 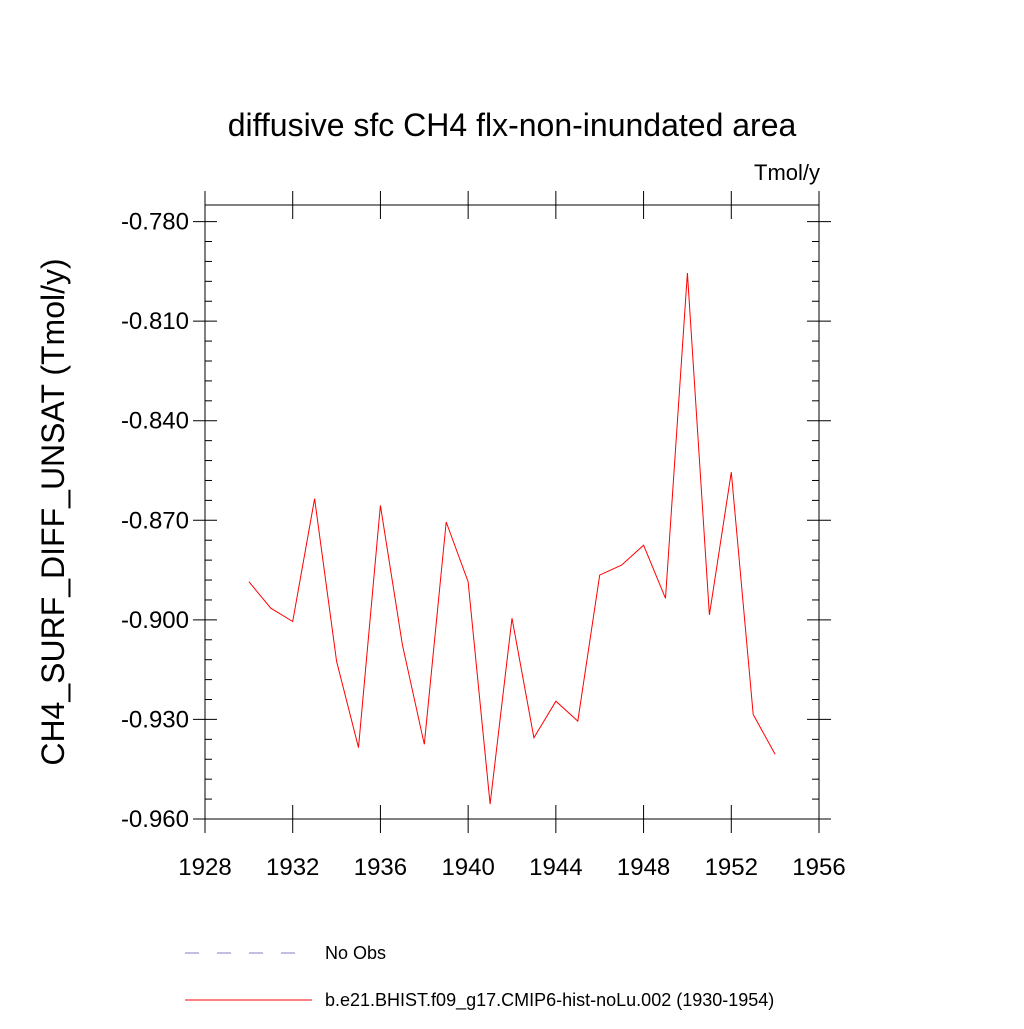 What do you see at coordinates (155, 819) in the screenshot?
I see `y-tick-label: -0.960` at bounding box center [155, 819].